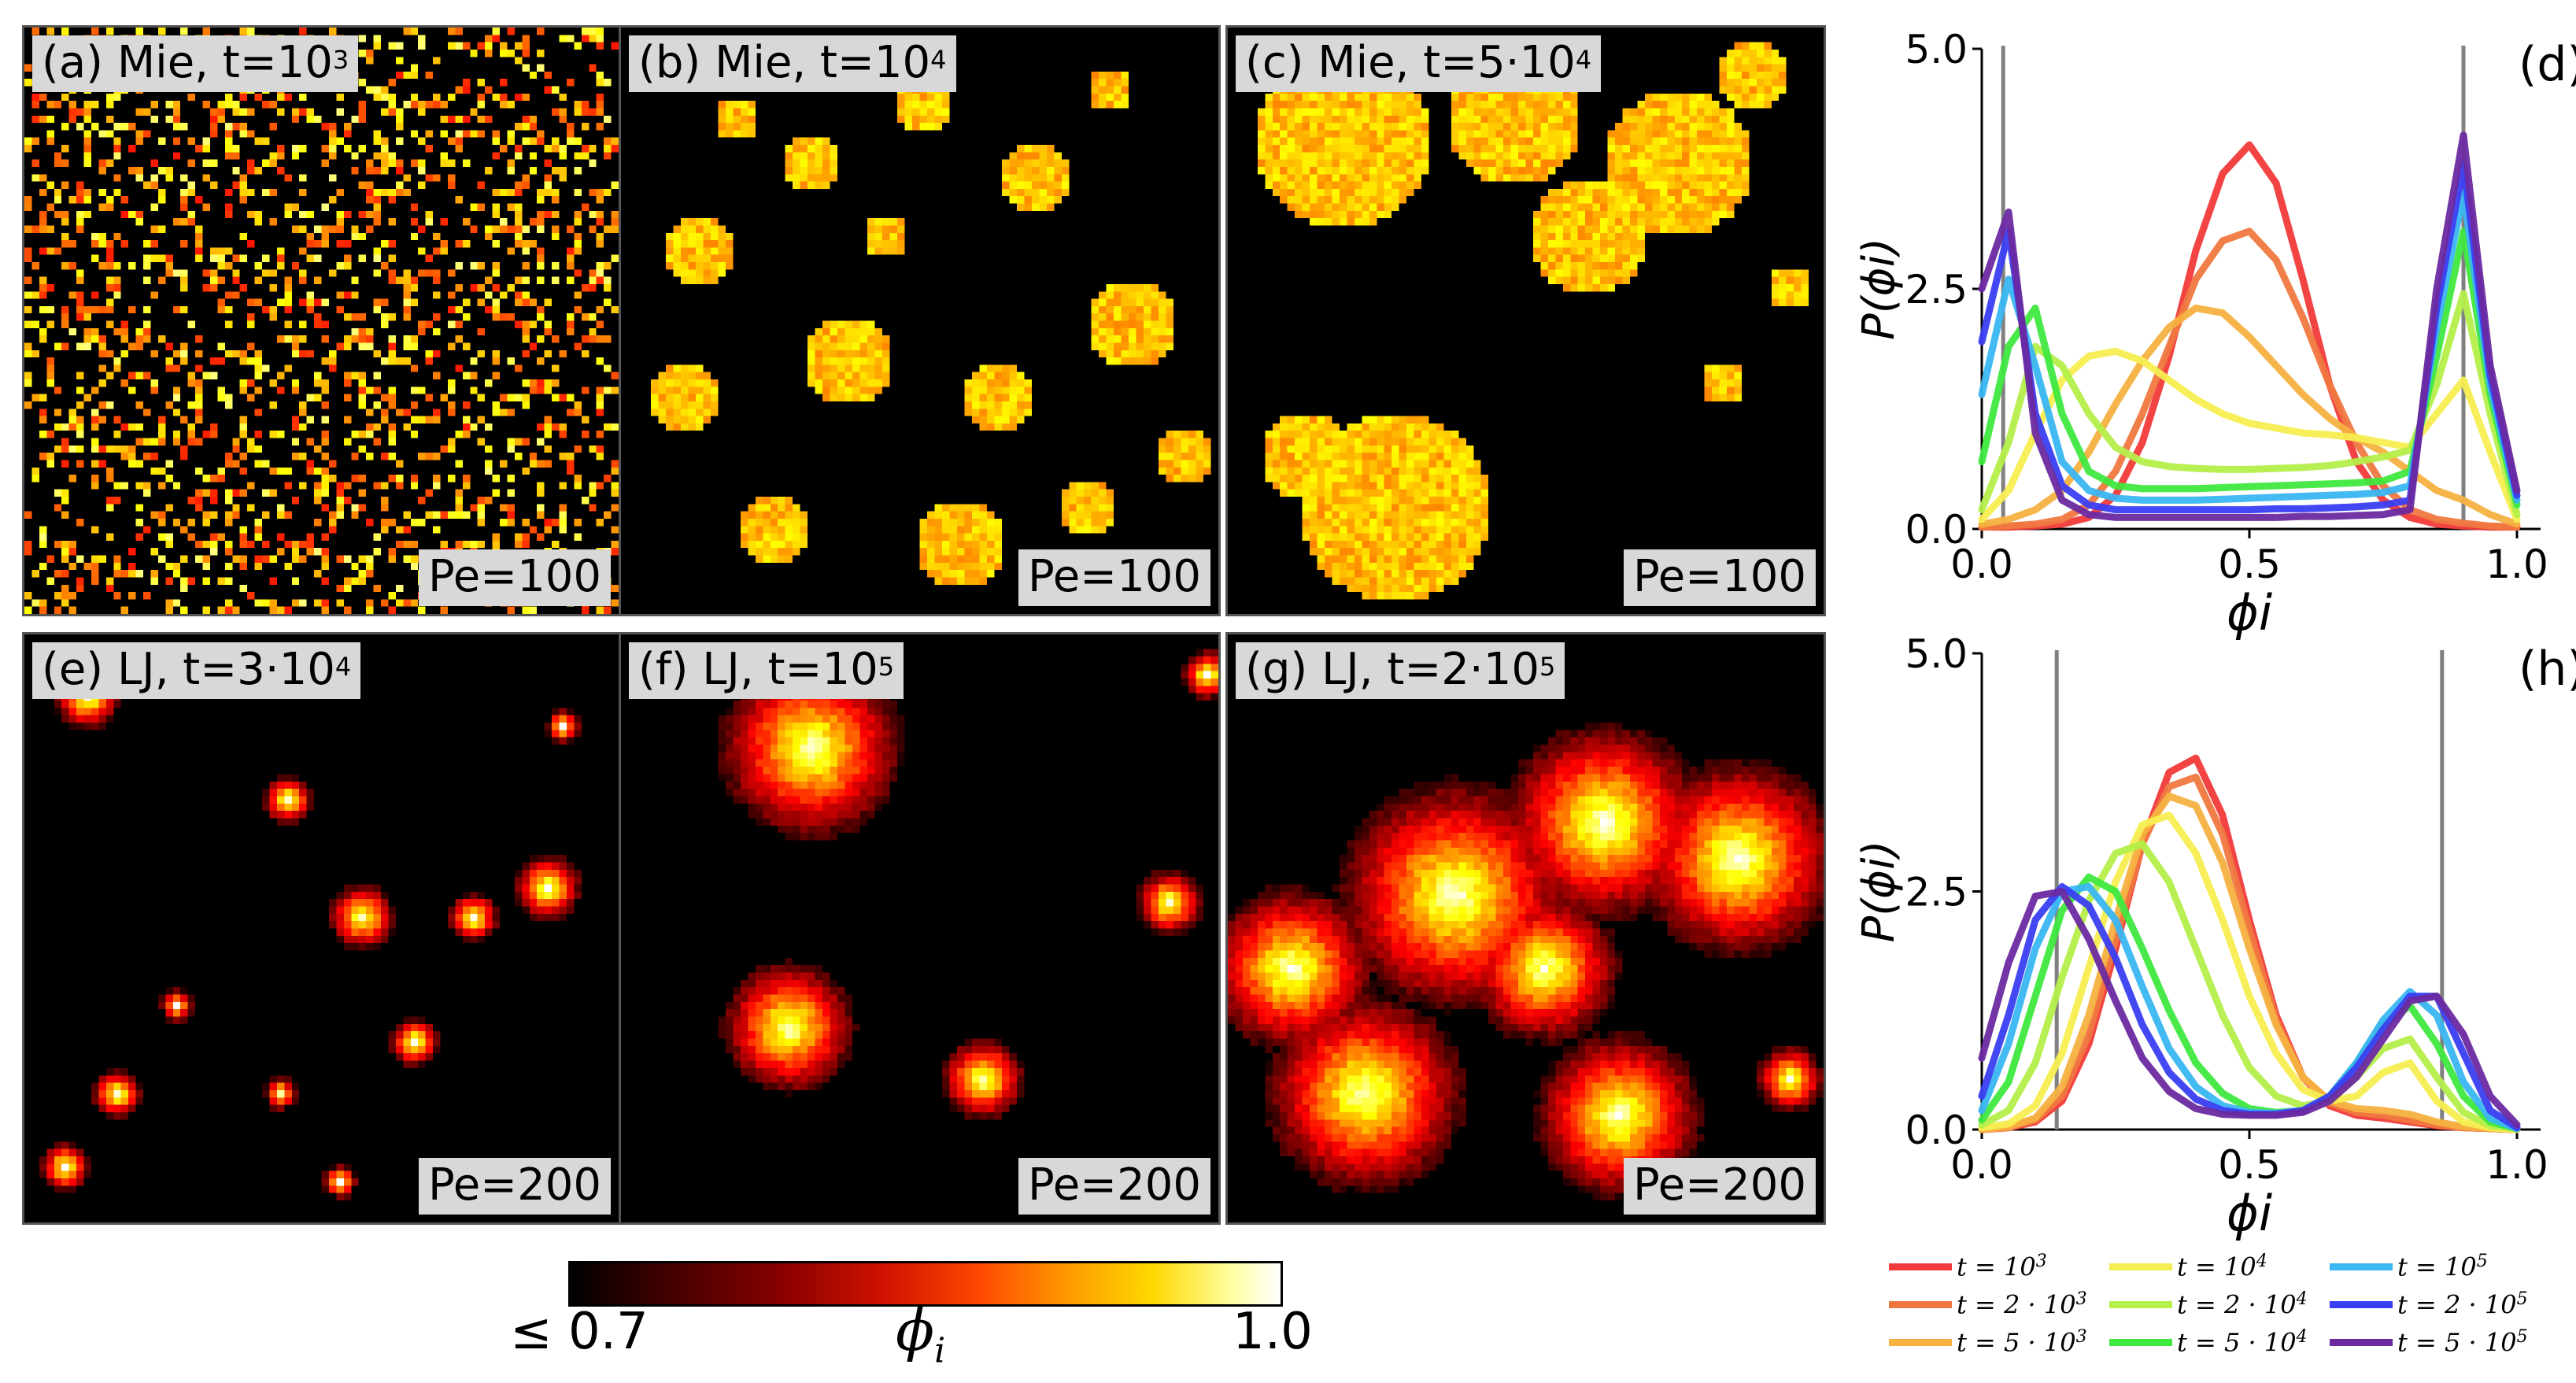 This screenshot has height=1383, width=2576. Describe the element at coordinates (1276, 669) in the screenshot. I see `panel-letter: (g)` at that location.